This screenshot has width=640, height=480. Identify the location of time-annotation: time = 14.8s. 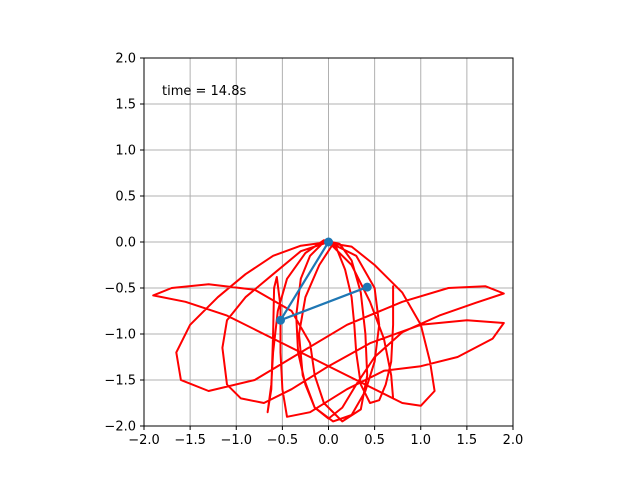
(204, 91).